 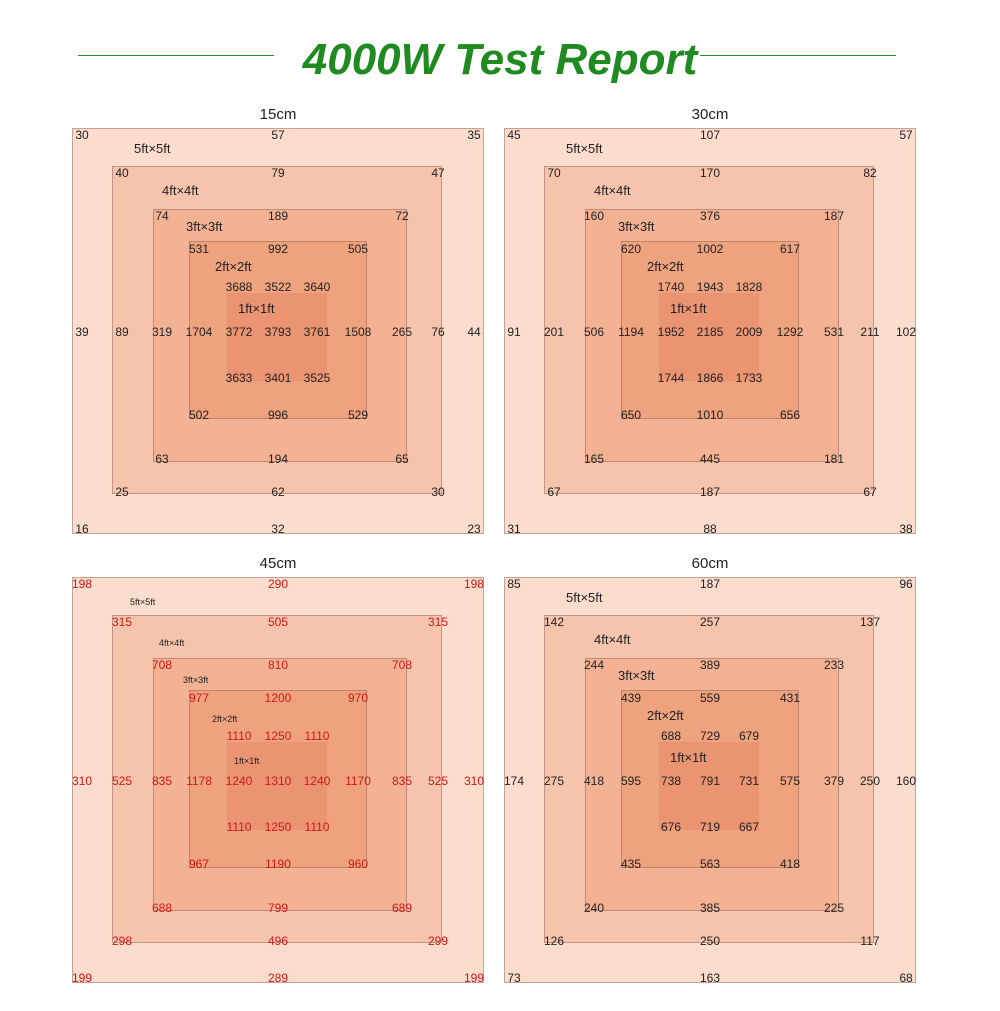 What do you see at coordinates (122, 941) in the screenshot?
I see `ppfd-value: 298` at bounding box center [122, 941].